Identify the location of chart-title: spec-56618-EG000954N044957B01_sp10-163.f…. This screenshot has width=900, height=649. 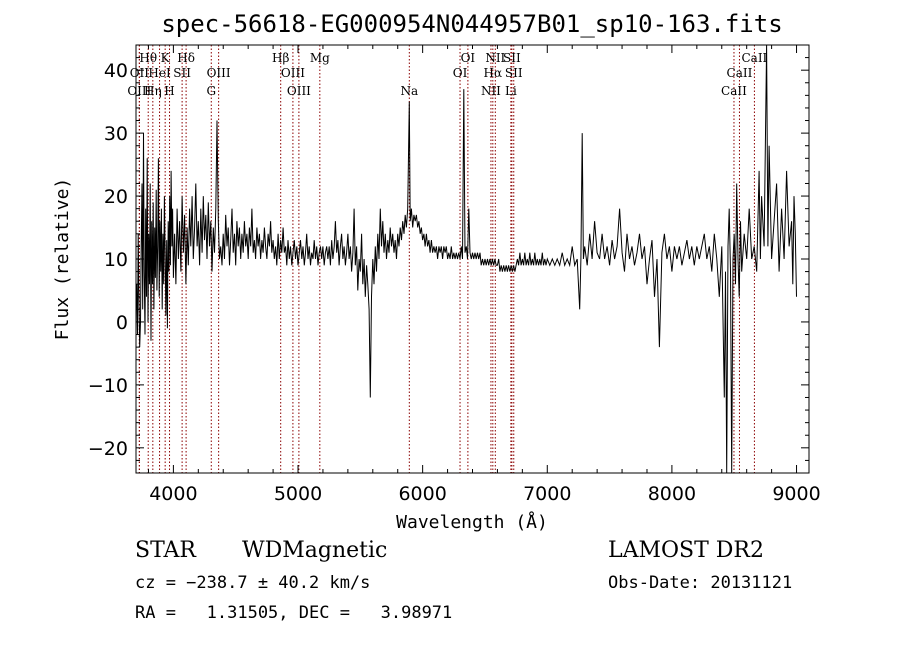
(471, 24).